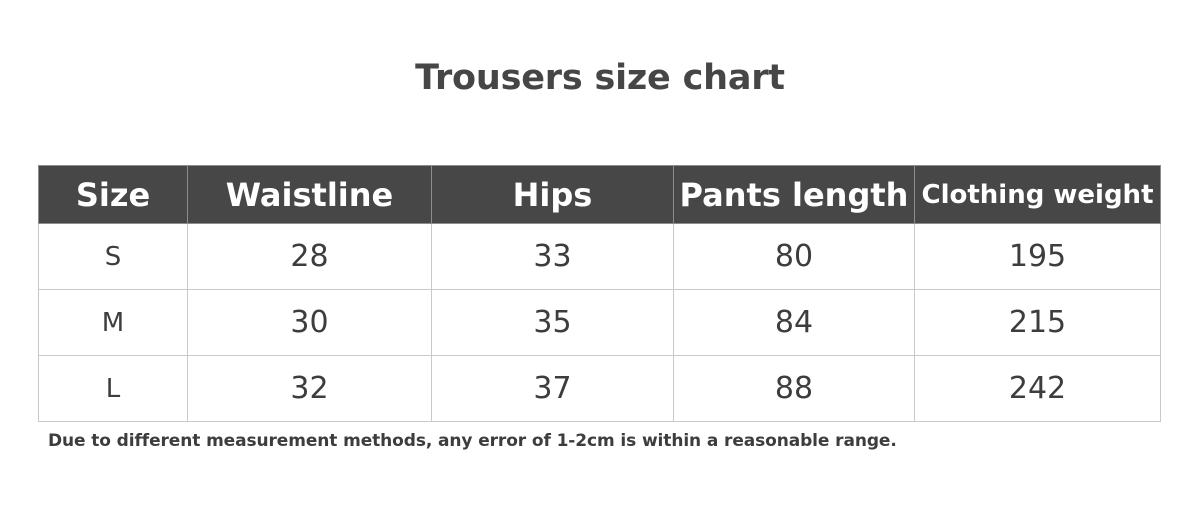  I want to click on page-title: Trousers size chart, so click(600, 78).